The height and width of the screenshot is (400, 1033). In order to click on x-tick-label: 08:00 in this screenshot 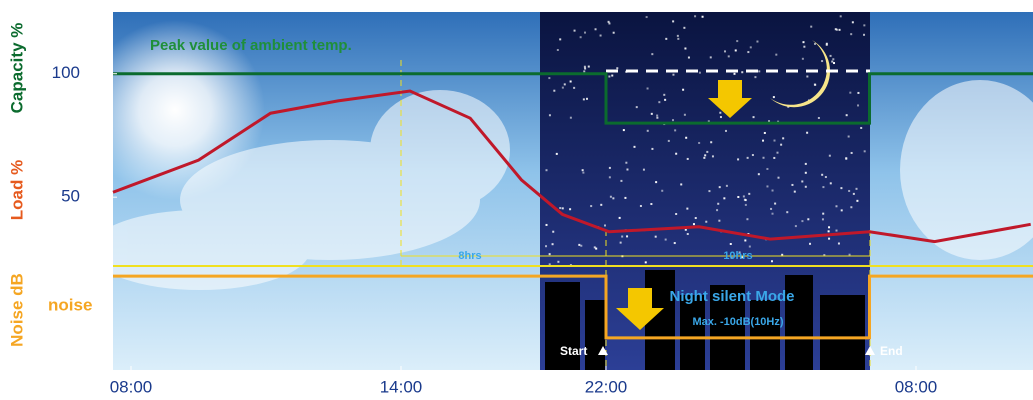, I will do `click(916, 386)`.